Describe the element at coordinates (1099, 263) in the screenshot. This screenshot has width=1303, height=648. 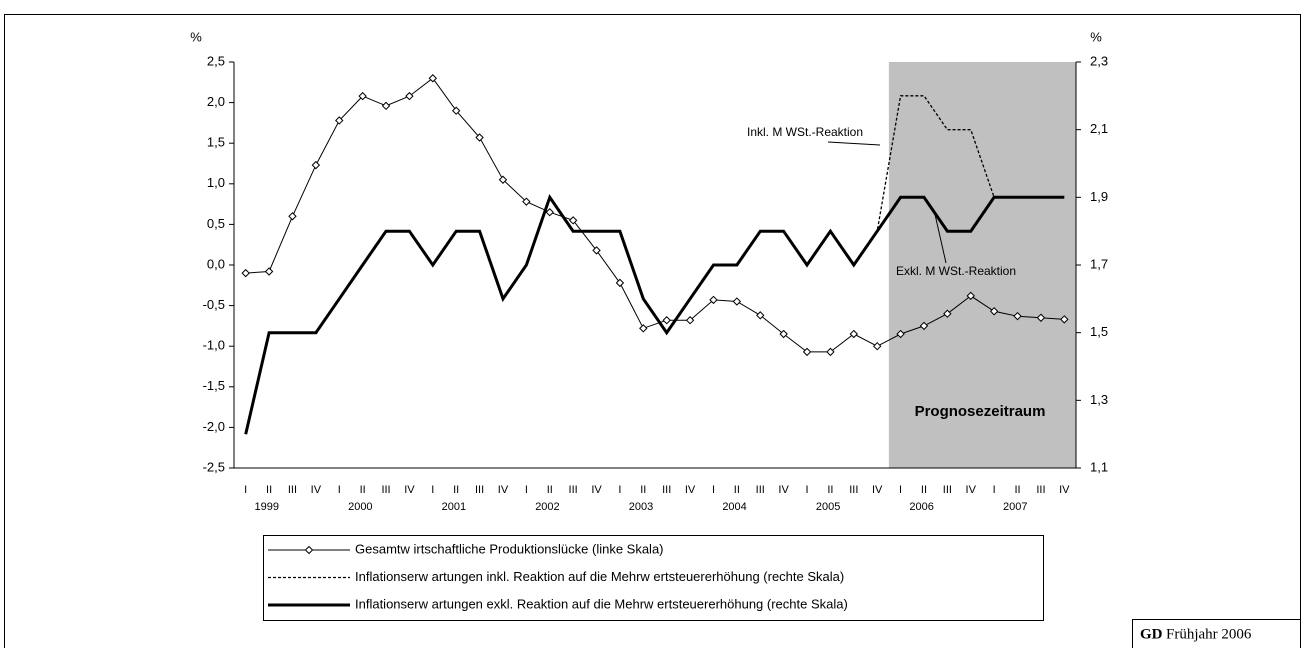
I see `y2-tick-label: 1,7` at that location.